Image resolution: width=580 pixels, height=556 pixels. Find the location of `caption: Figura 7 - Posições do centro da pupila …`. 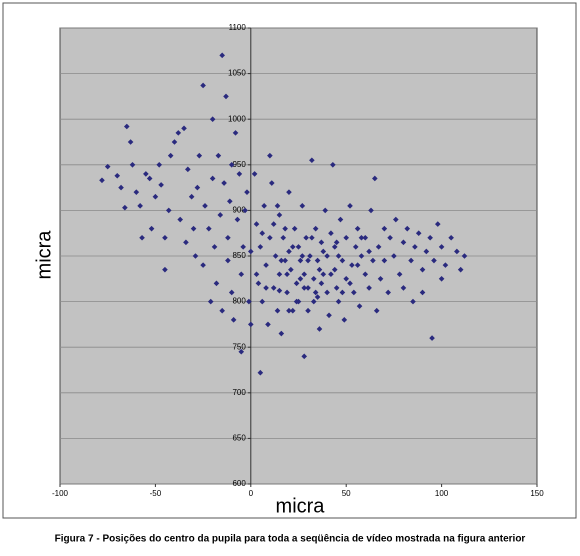

caption: Figura 7 - Posições do centro da pupila … is located at coordinates (290, 539).